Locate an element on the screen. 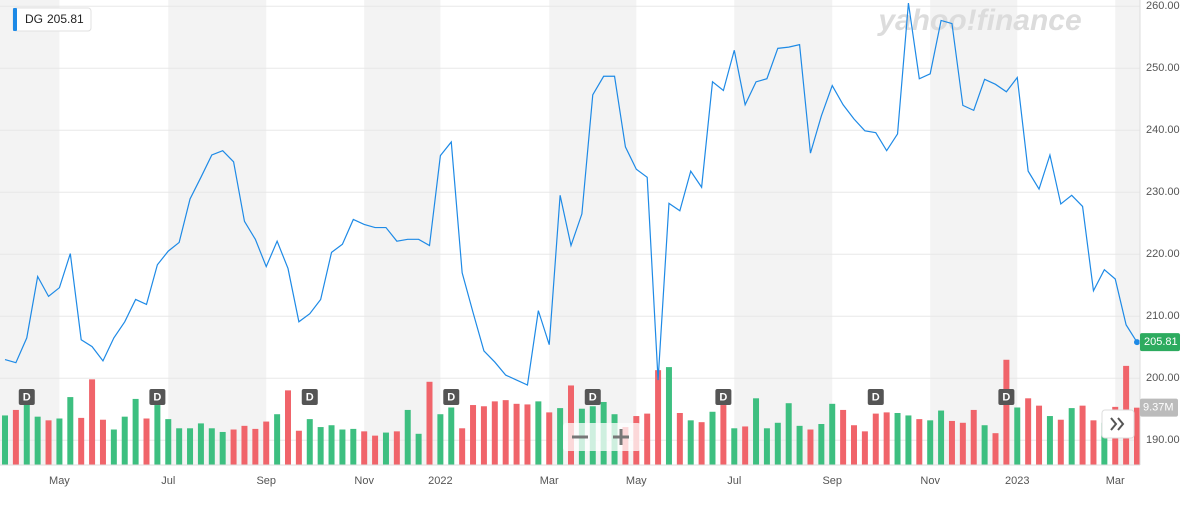 The height and width of the screenshot is (506, 1189). y-tick-label: 230.00 is located at coordinates (1163, 192).